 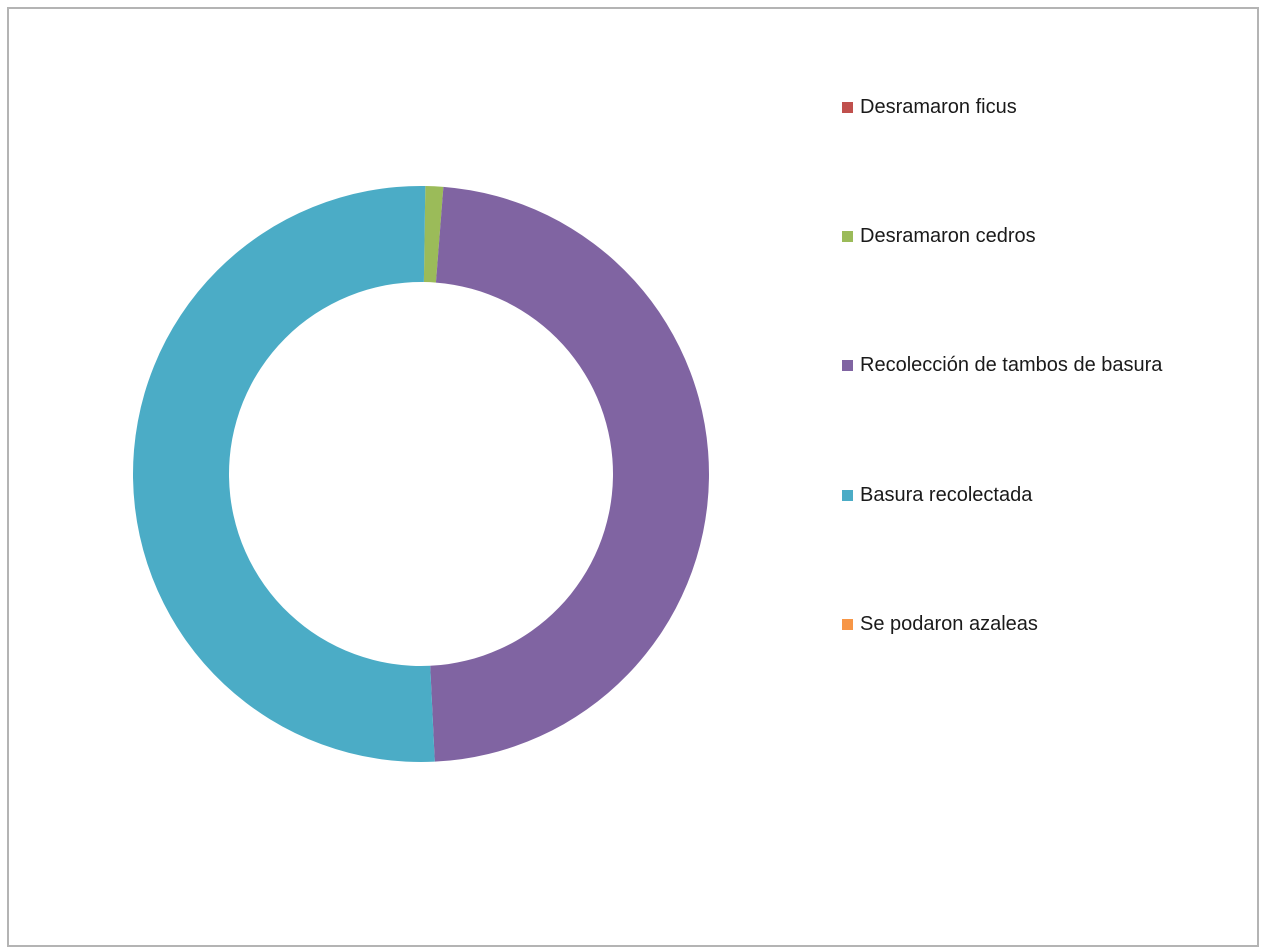 I want to click on legend-item-se-podaron-azaleas: Se podaron azaleas, so click(x=940, y=624).